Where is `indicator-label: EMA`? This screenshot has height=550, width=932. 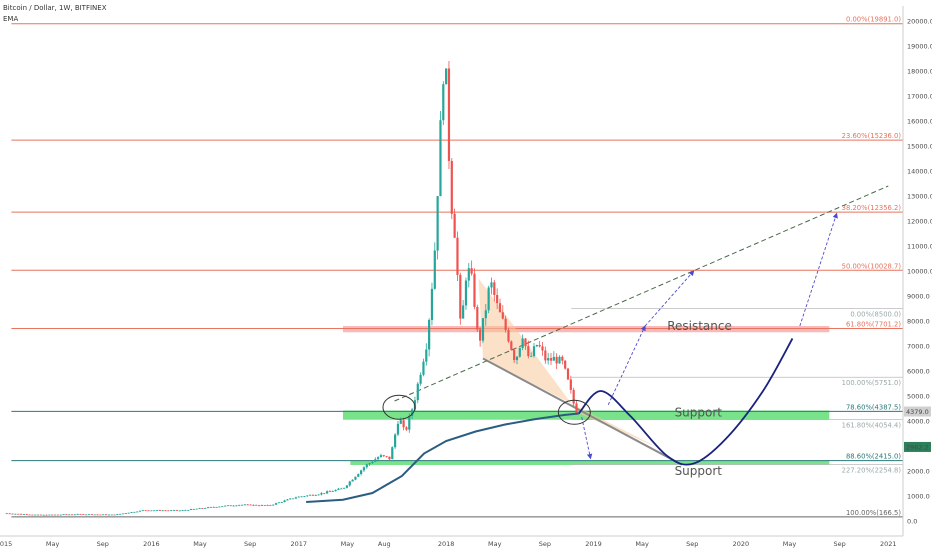 indicator-label: EMA is located at coordinates (11, 19).